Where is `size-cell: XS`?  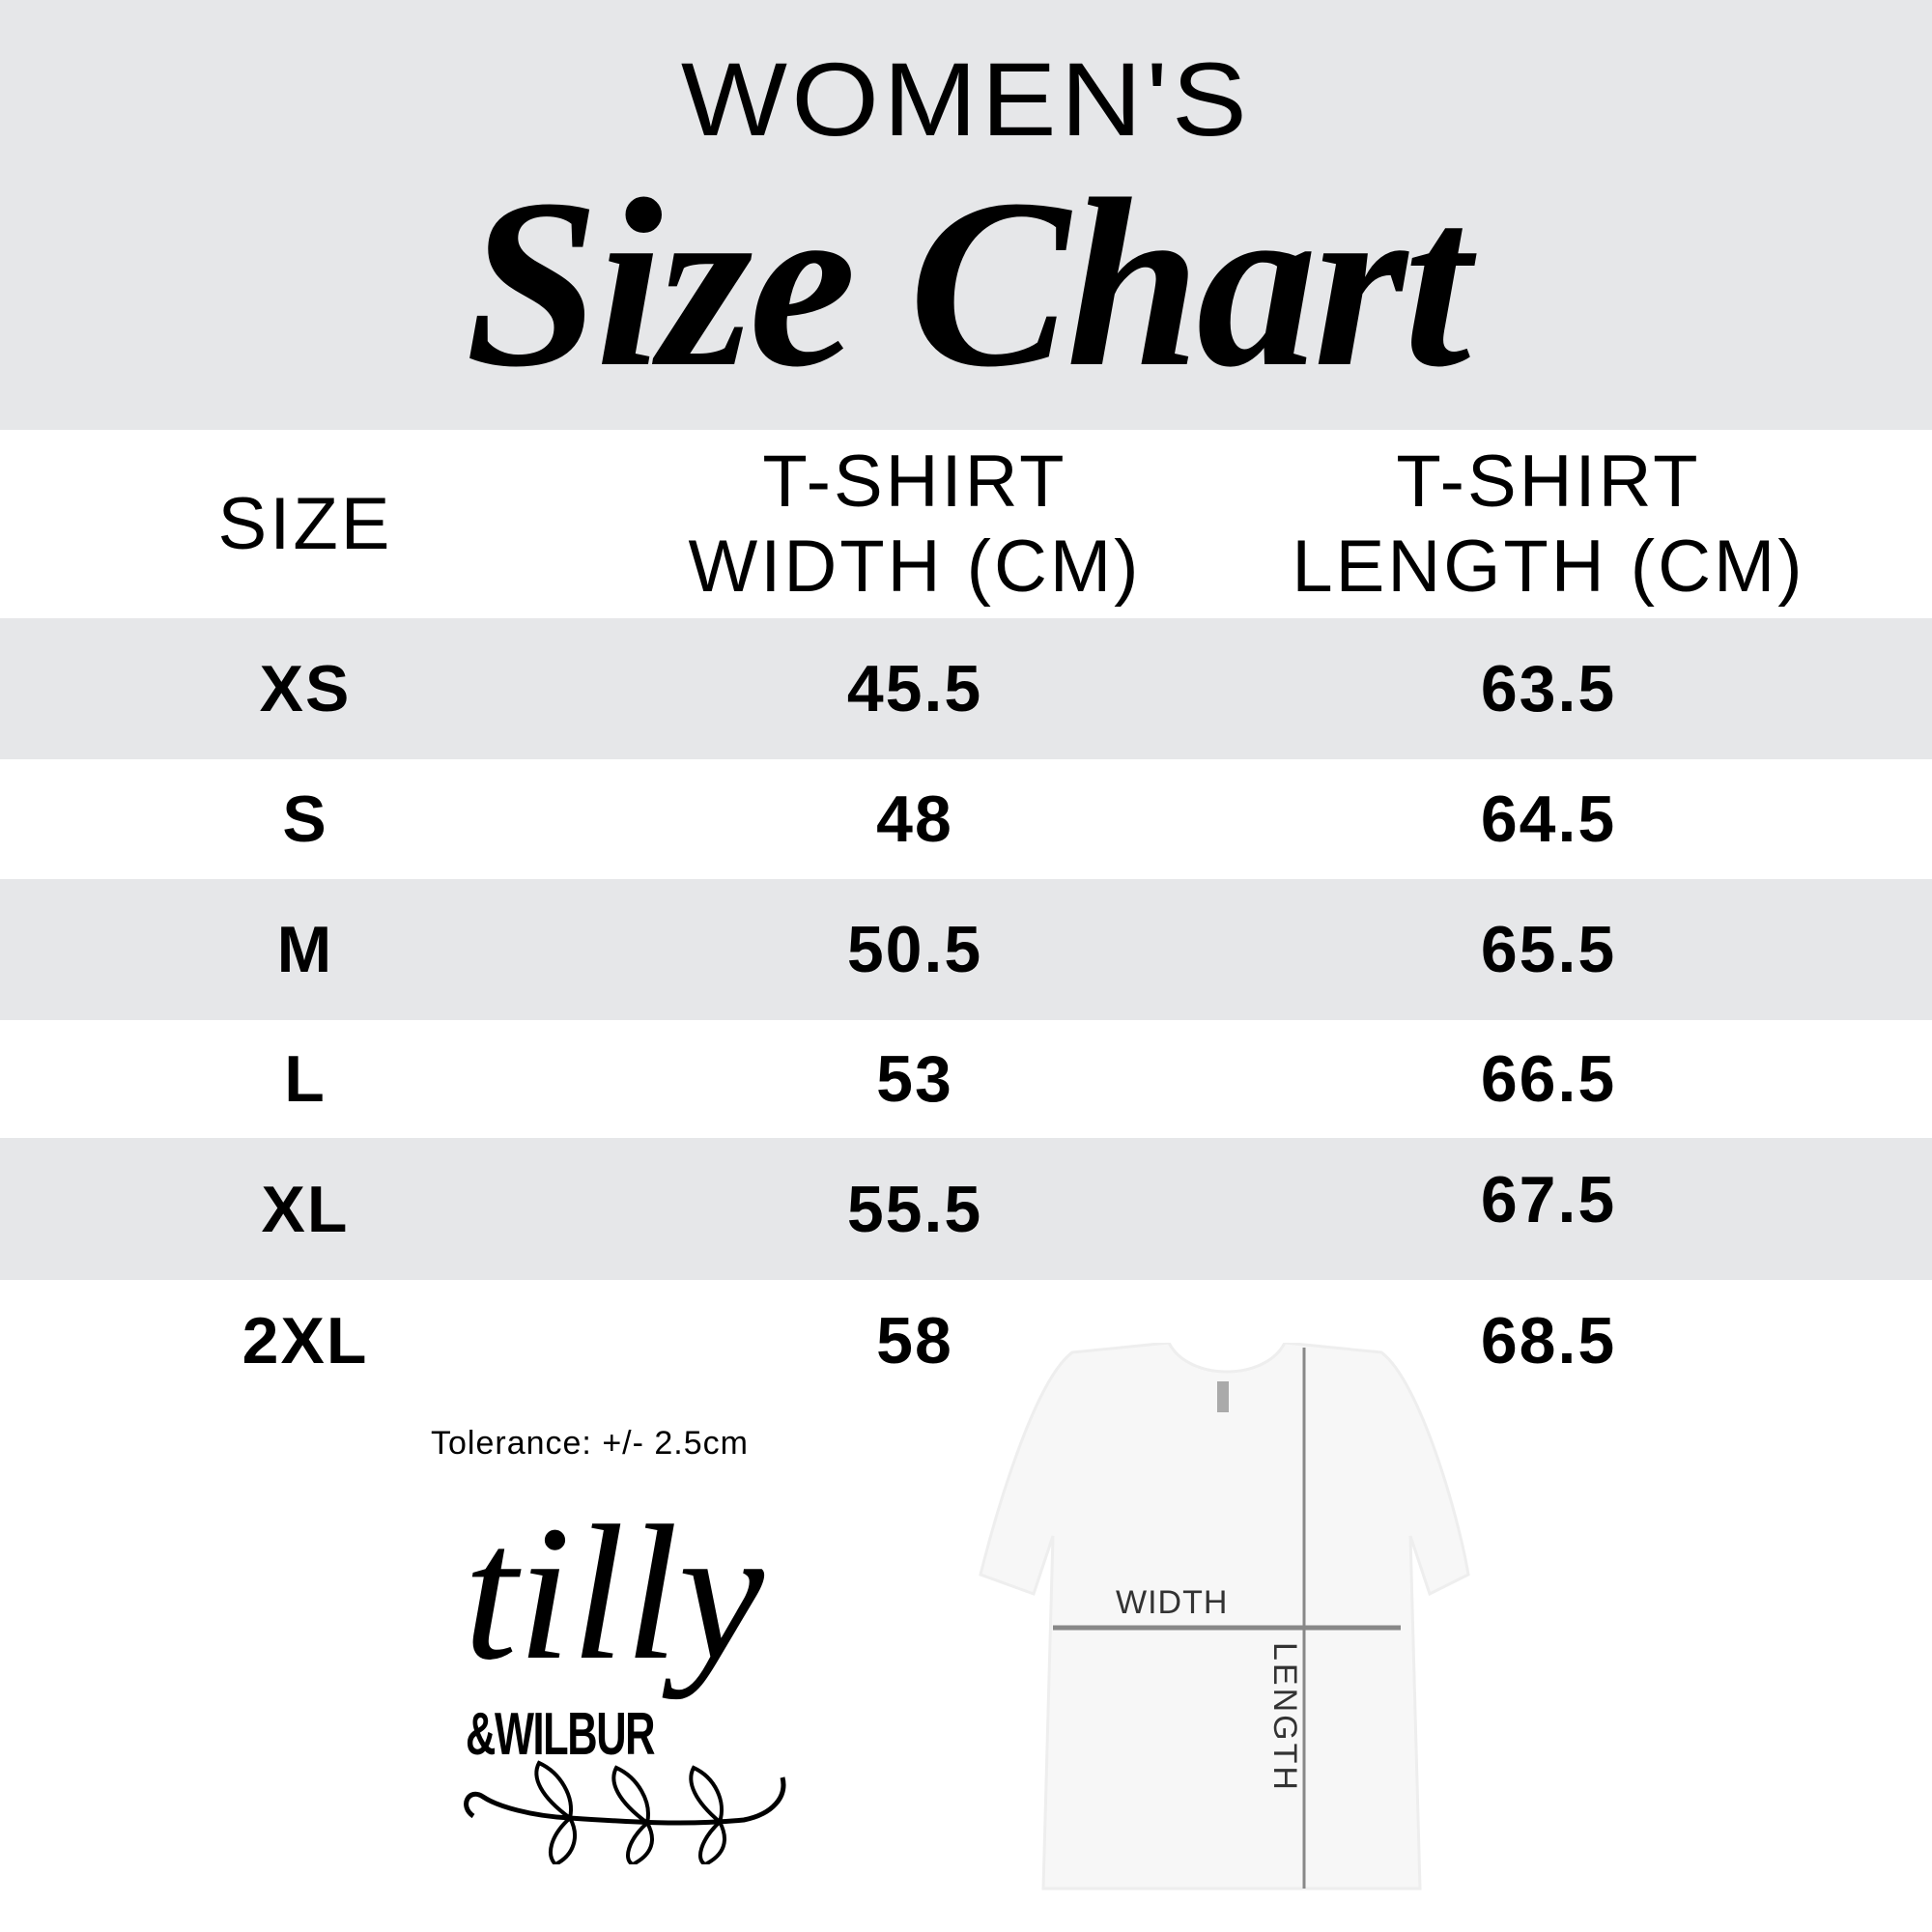
size-cell: XS is located at coordinates (305, 688).